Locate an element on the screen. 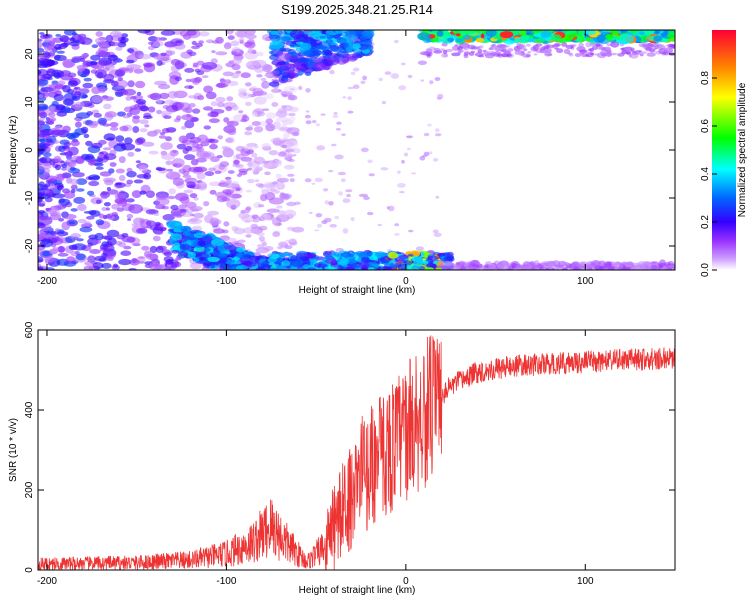 The width and height of the screenshot is (750, 600). x-tick-label: -200 is located at coordinates (47, 281).